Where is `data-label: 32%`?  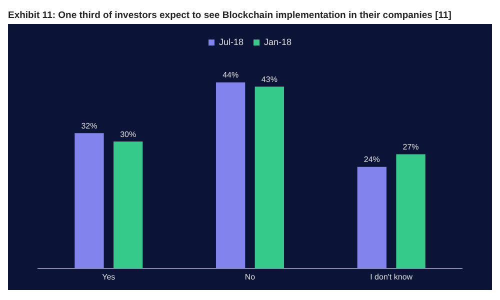
data-label: 32% is located at coordinates (89, 125).